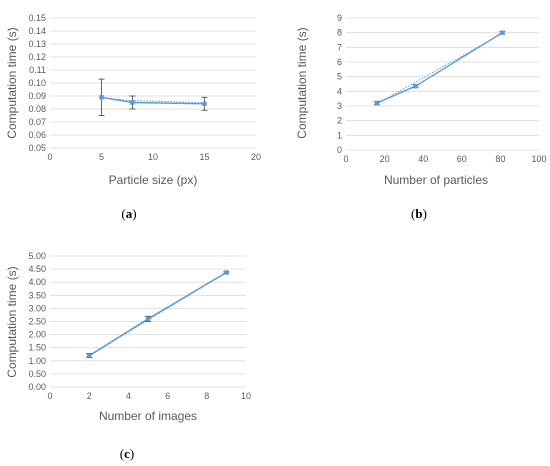 The width and height of the screenshot is (550, 466). I want to click on y-tick-label: 0.05, so click(37, 148).